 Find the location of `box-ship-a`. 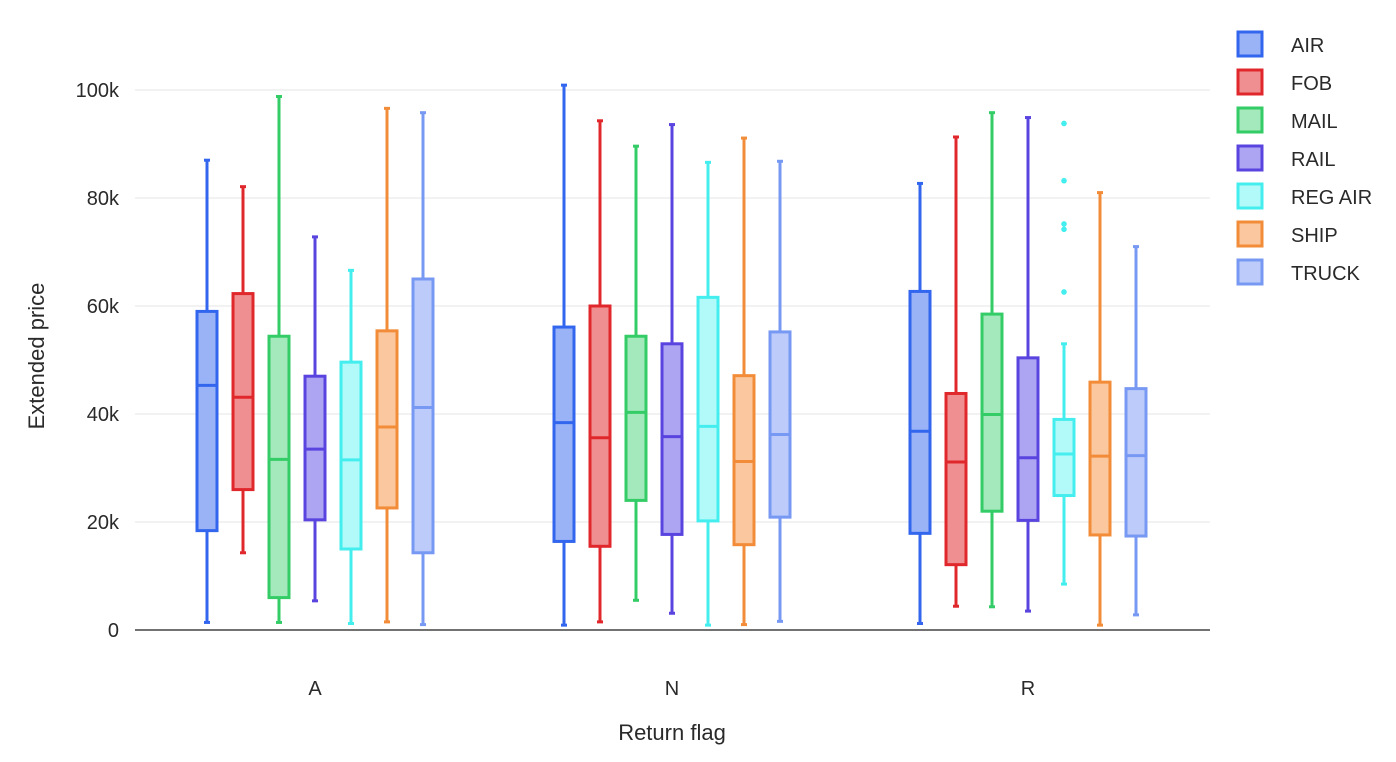

box-ship-a is located at coordinates (387, 365).